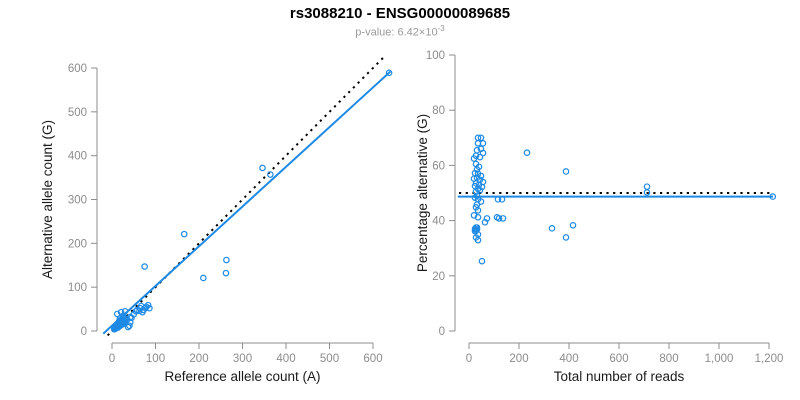  Describe the element at coordinates (242, 376) in the screenshot. I see `x-axis-title: Reference allele count (A)` at that location.